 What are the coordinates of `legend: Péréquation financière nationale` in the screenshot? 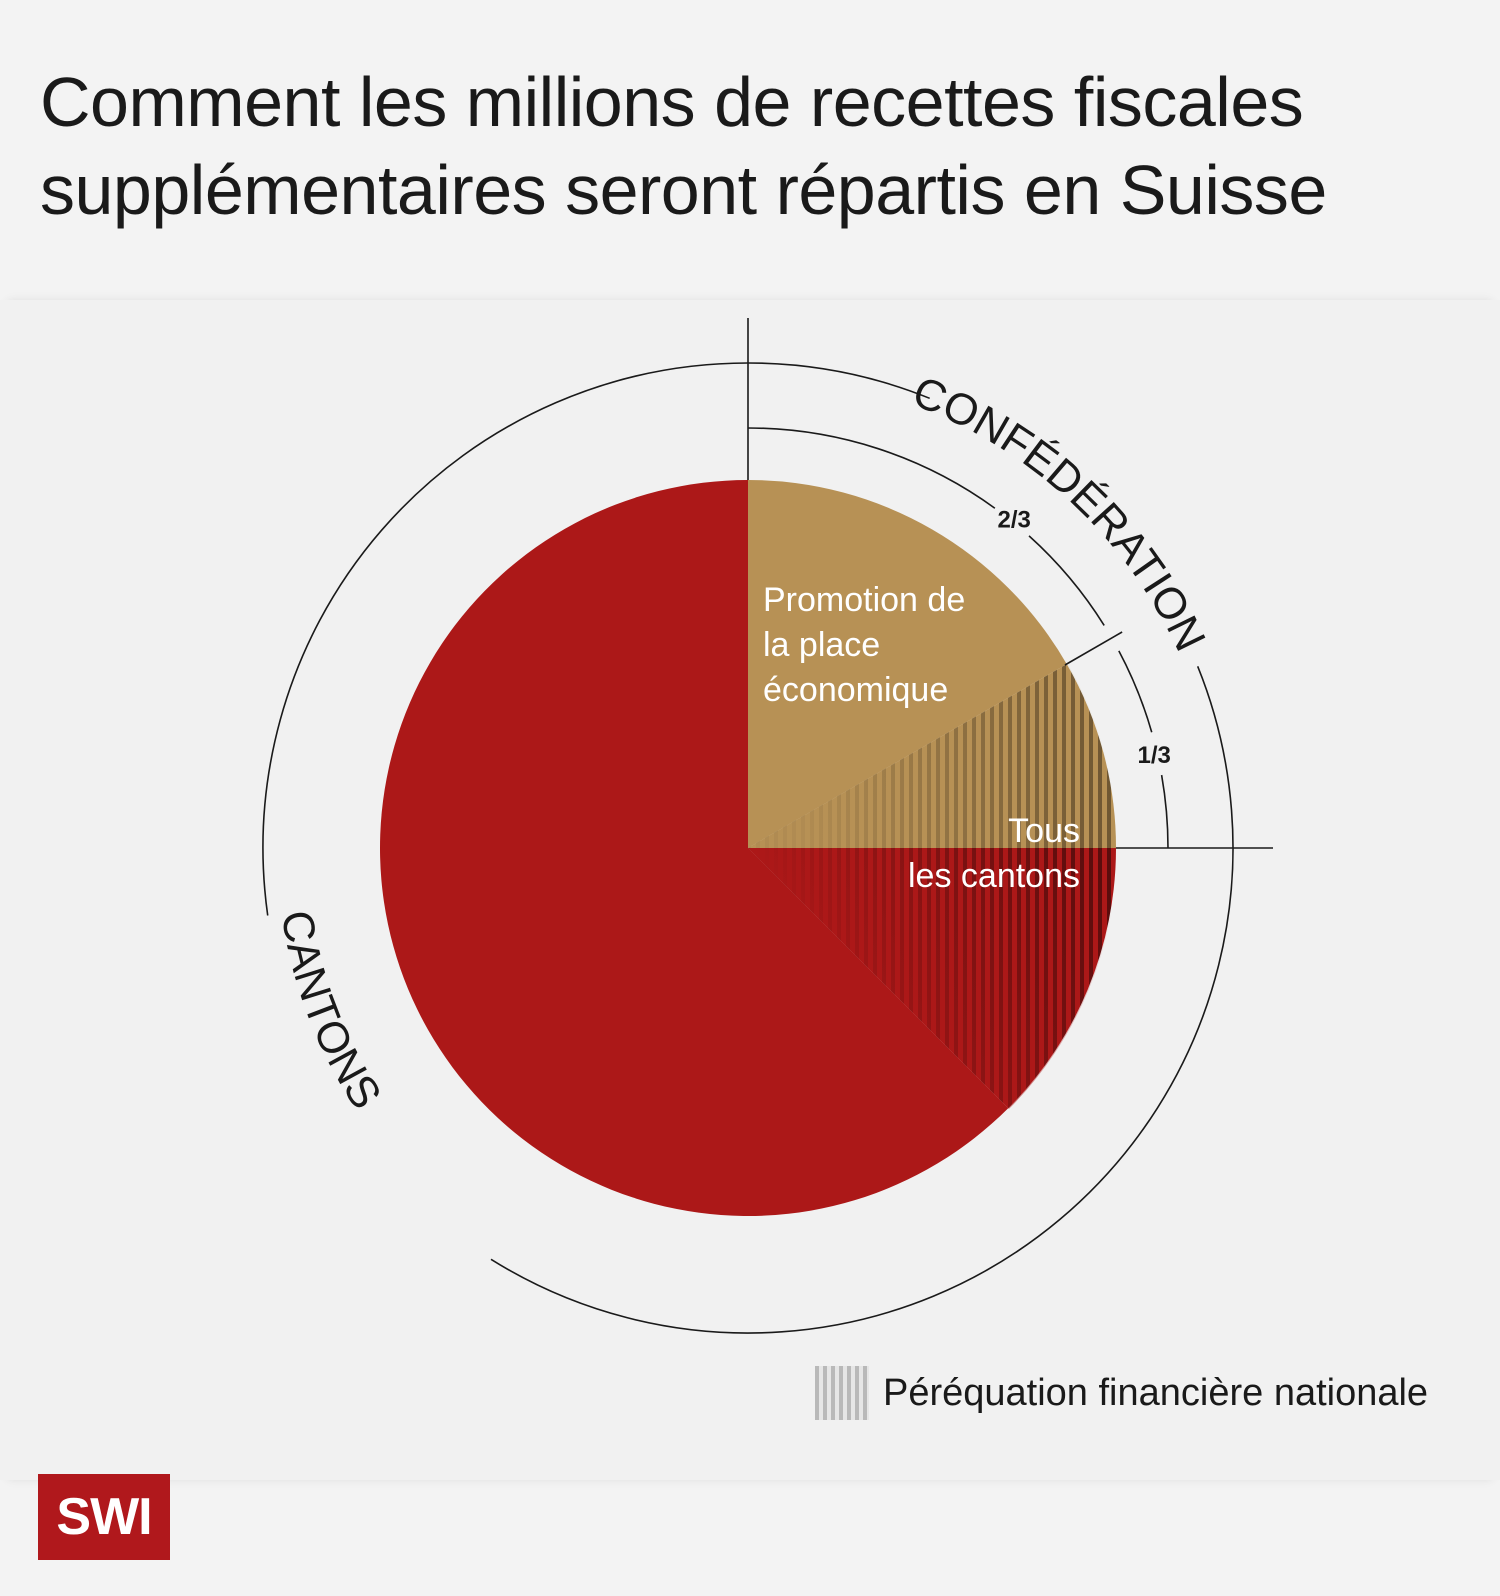 It's located at (1121, 1393).